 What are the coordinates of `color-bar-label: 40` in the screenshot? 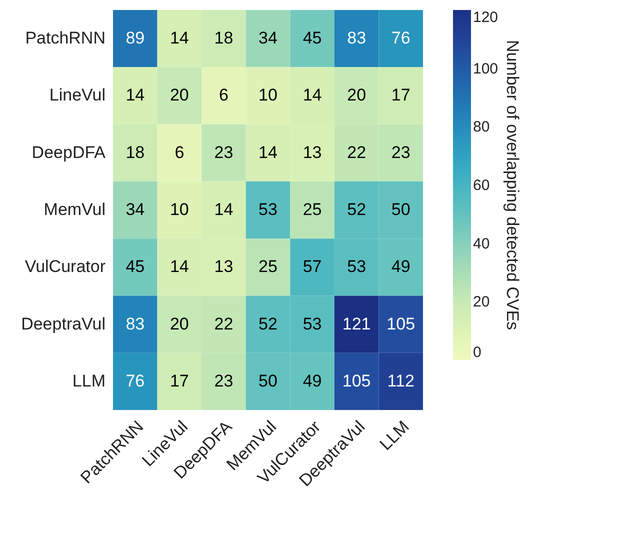 It's located at (481, 243).